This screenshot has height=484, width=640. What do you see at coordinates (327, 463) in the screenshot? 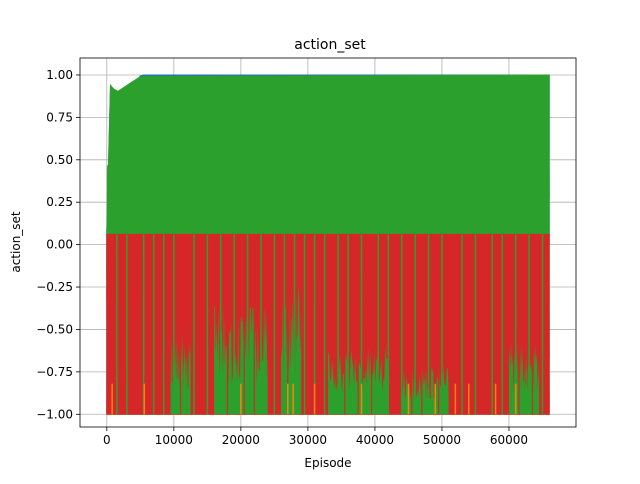
I see `x-axis-label: Episode` at bounding box center [327, 463].